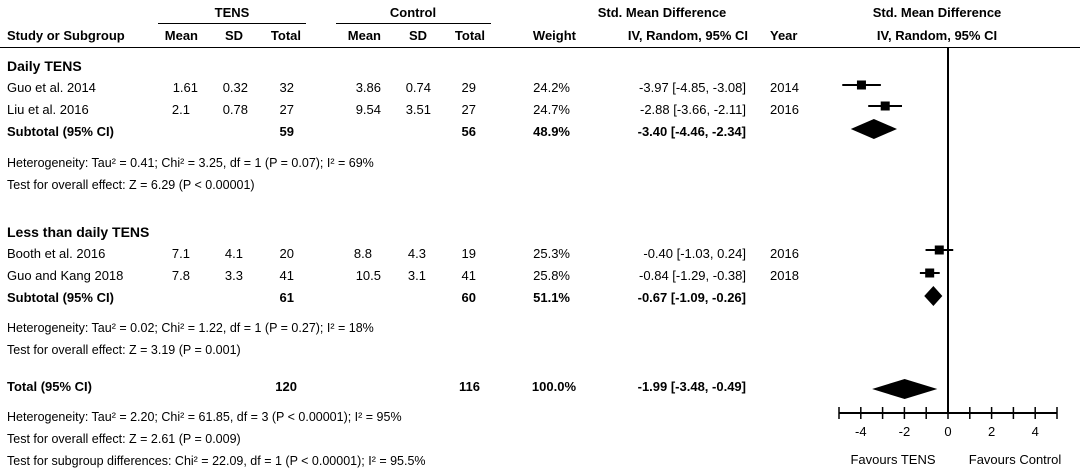 The width and height of the screenshot is (1080, 472). I want to click on total-ctrl-total: 116, so click(469, 386).